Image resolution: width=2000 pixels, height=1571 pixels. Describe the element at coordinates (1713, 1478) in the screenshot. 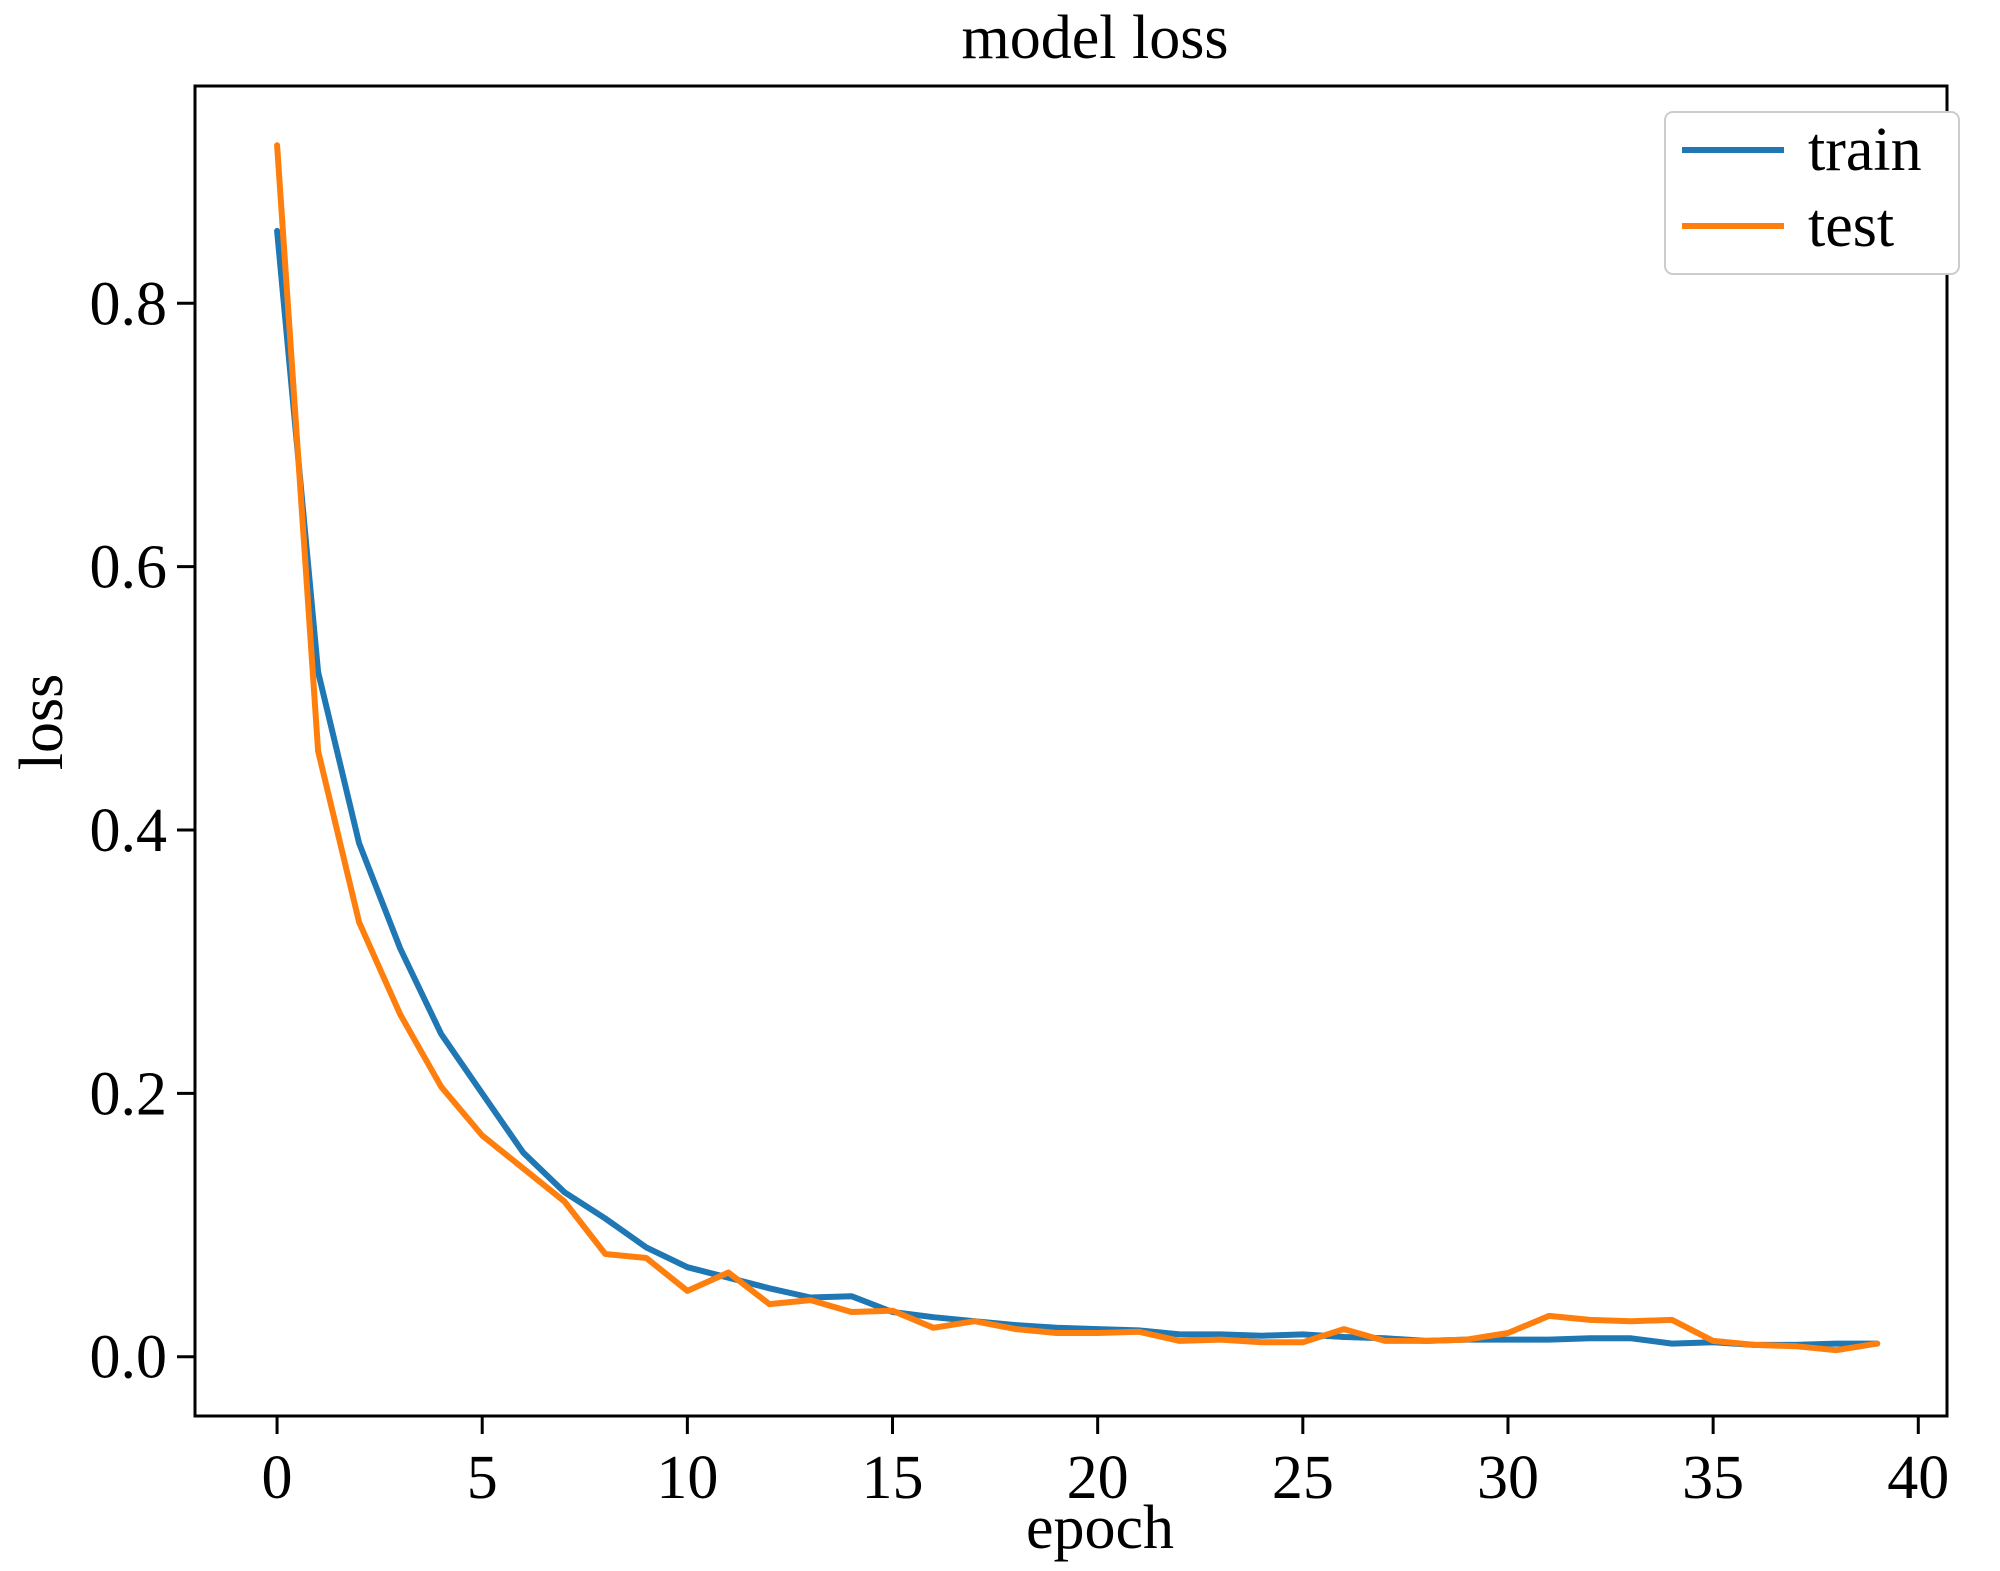

I see `x-tick-label: 35` at that location.